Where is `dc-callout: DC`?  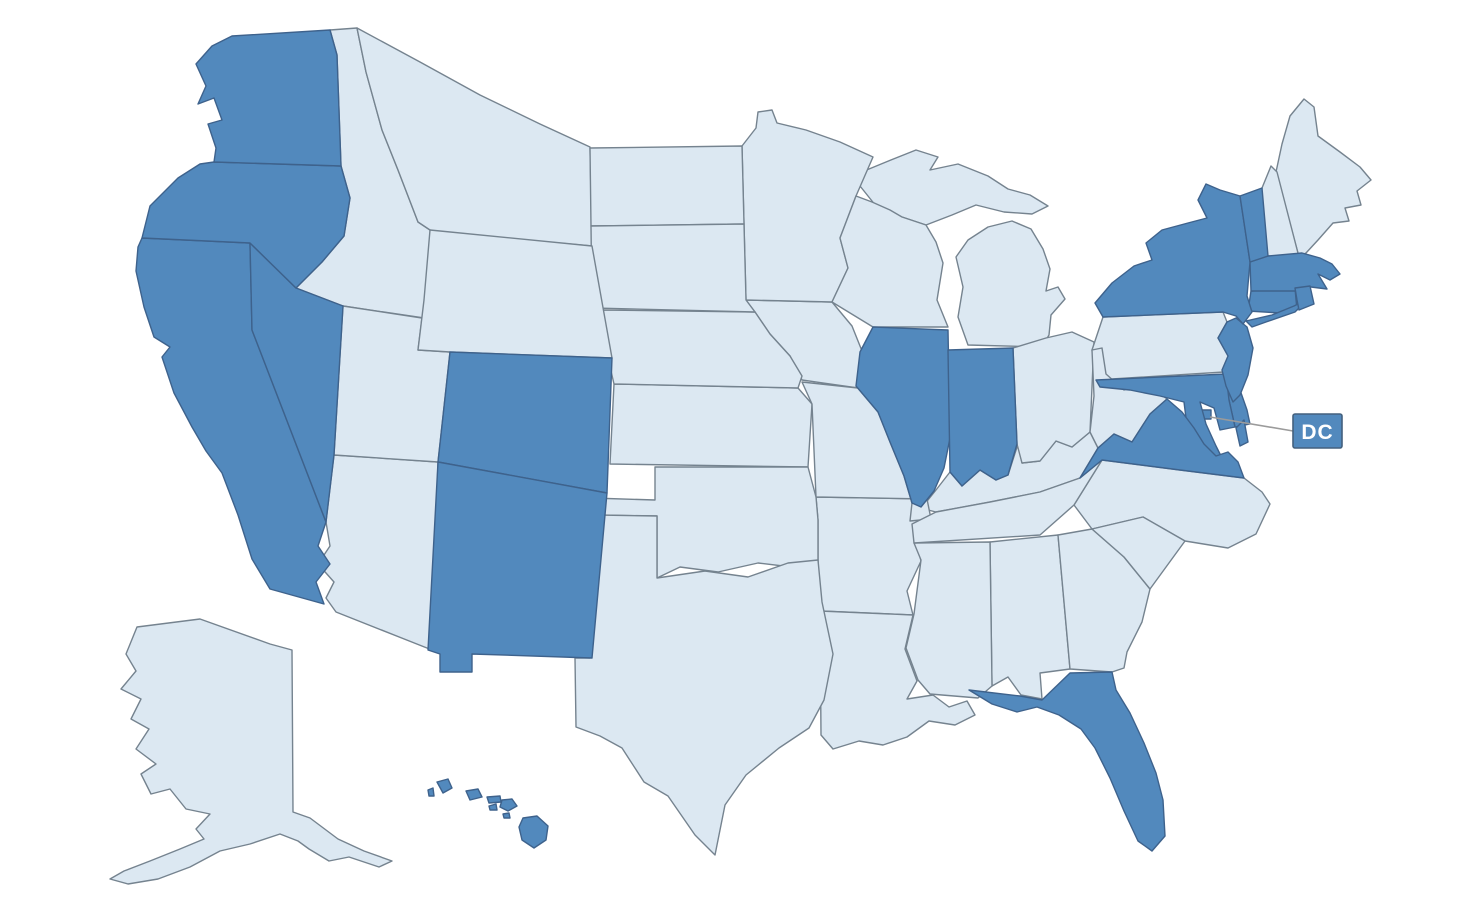
dc-callout: DC is located at coordinates (1276, 431).